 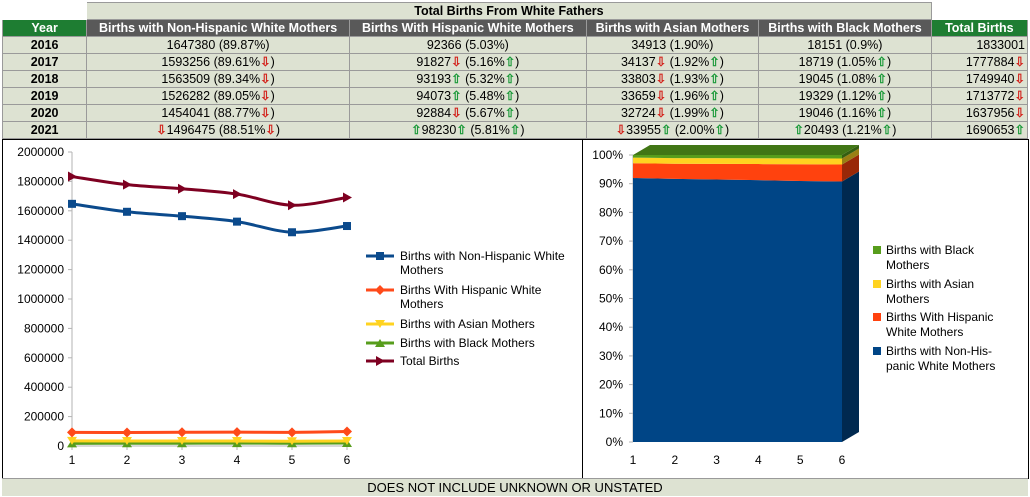 What do you see at coordinates (816, 112) in the screenshot?
I see `count-value: 19046` at bounding box center [816, 112].